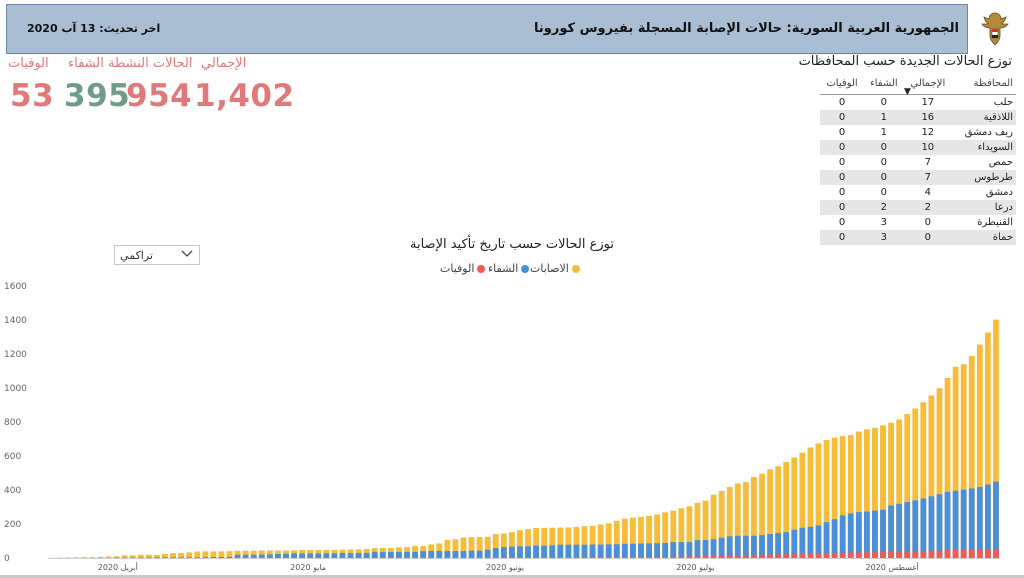  What do you see at coordinates (918, 177) in the screenshot?
I see `table-row: طرطوس 7 0 0` at bounding box center [918, 177].